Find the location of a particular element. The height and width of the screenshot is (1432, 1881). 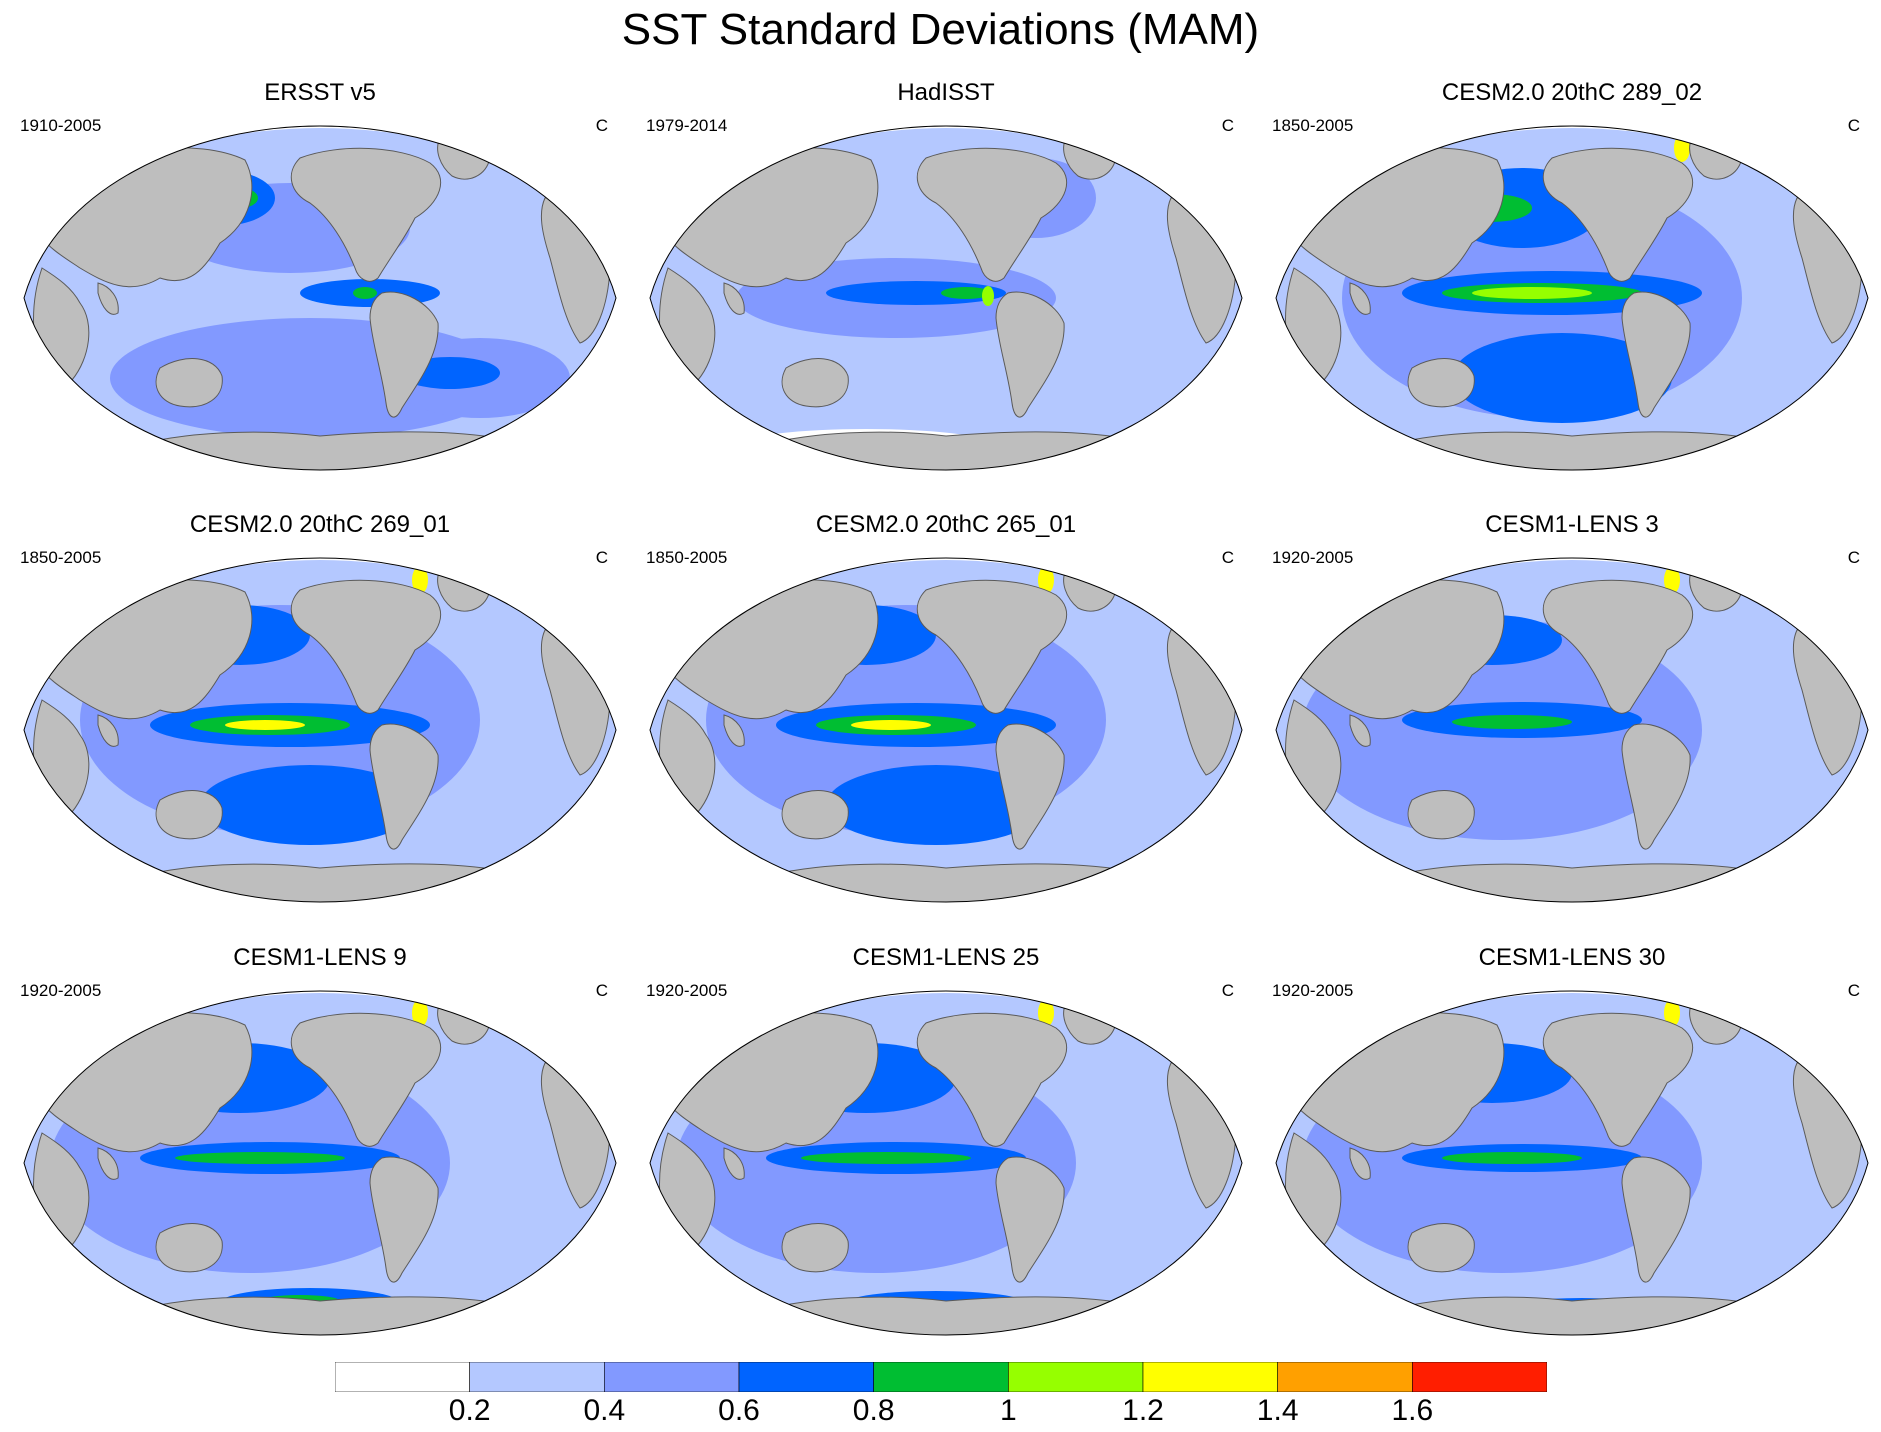

map-panel: CESM1-LENS 25 1920-2005 C is located at coordinates (946, 1145).